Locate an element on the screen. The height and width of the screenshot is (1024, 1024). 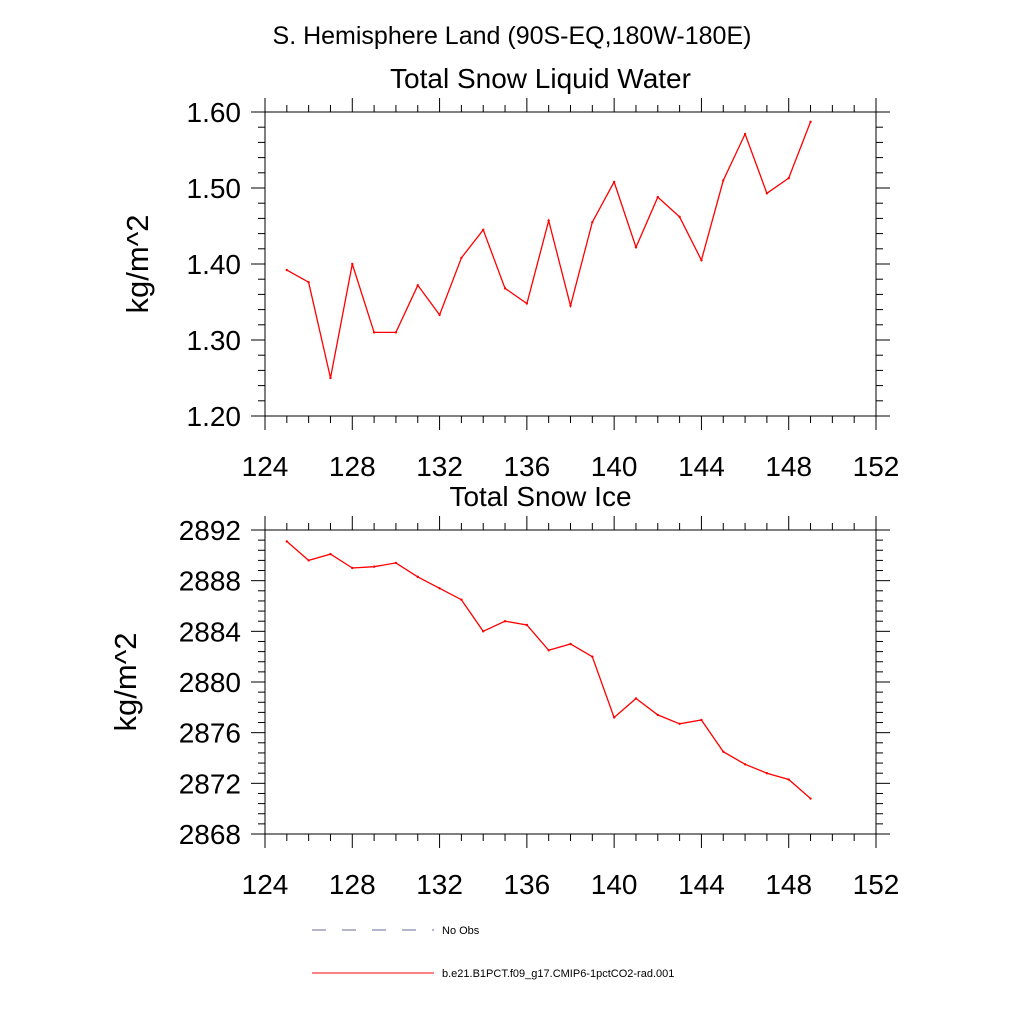
y-tick-label: 2884 is located at coordinates (210, 631).